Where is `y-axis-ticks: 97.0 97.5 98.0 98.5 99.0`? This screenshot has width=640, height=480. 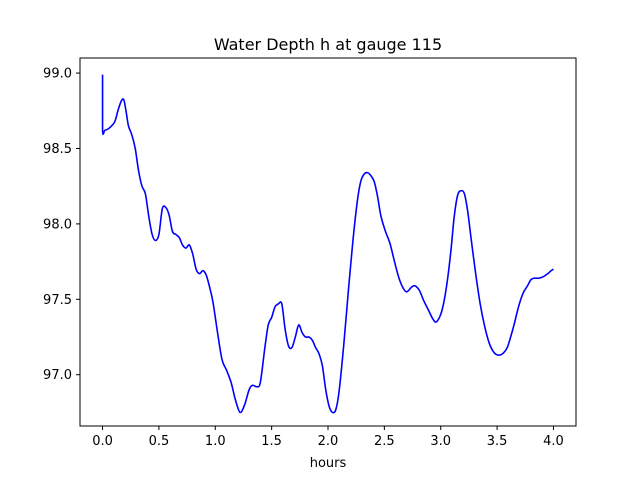
y-axis-ticks: 97.0 97.5 98.0 98.5 99.0 is located at coordinates (61, 225).